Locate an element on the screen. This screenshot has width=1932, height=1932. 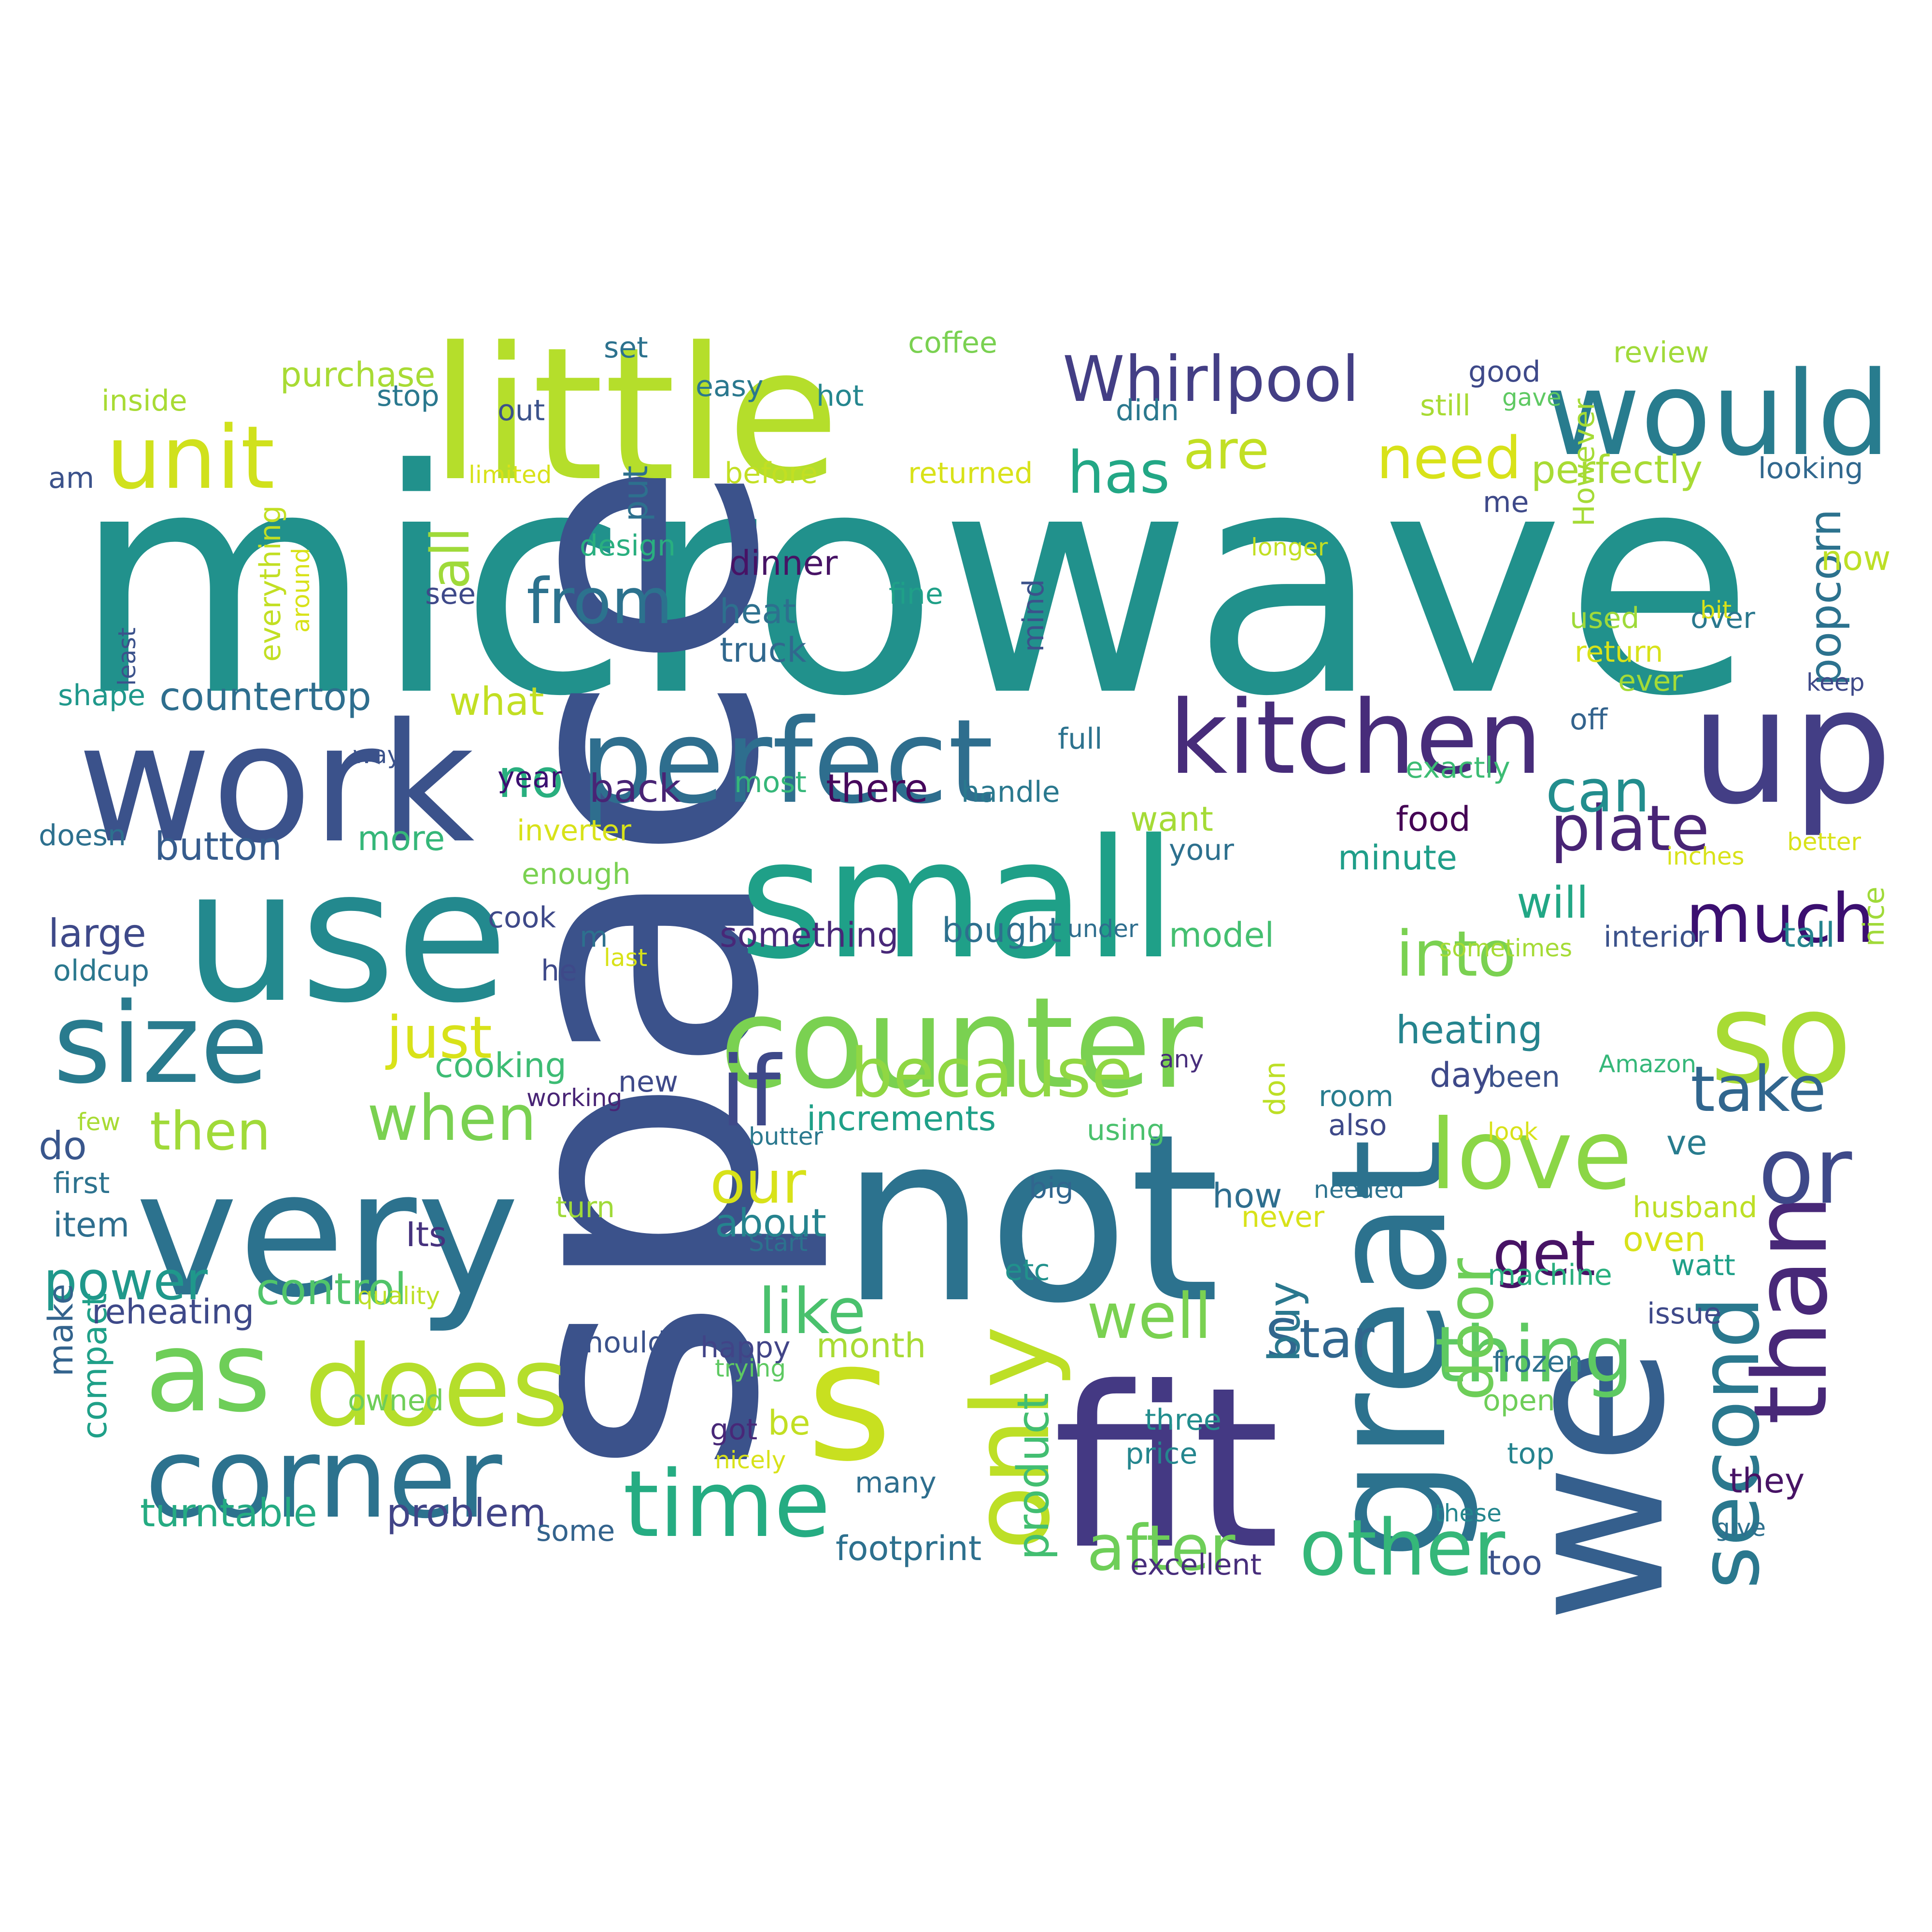
word: we is located at coordinates (1595, 1484).